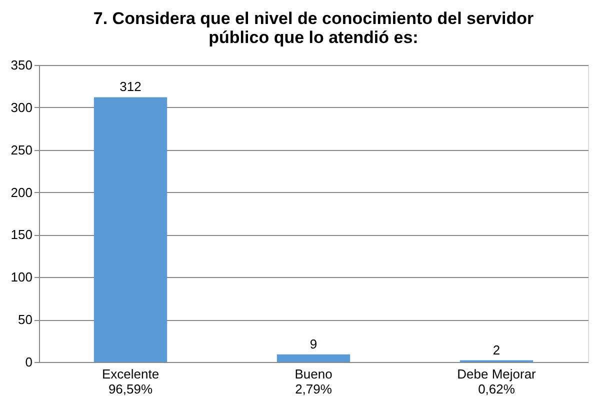 The image size is (608, 406). I want to click on data-label: 9, so click(314, 344).